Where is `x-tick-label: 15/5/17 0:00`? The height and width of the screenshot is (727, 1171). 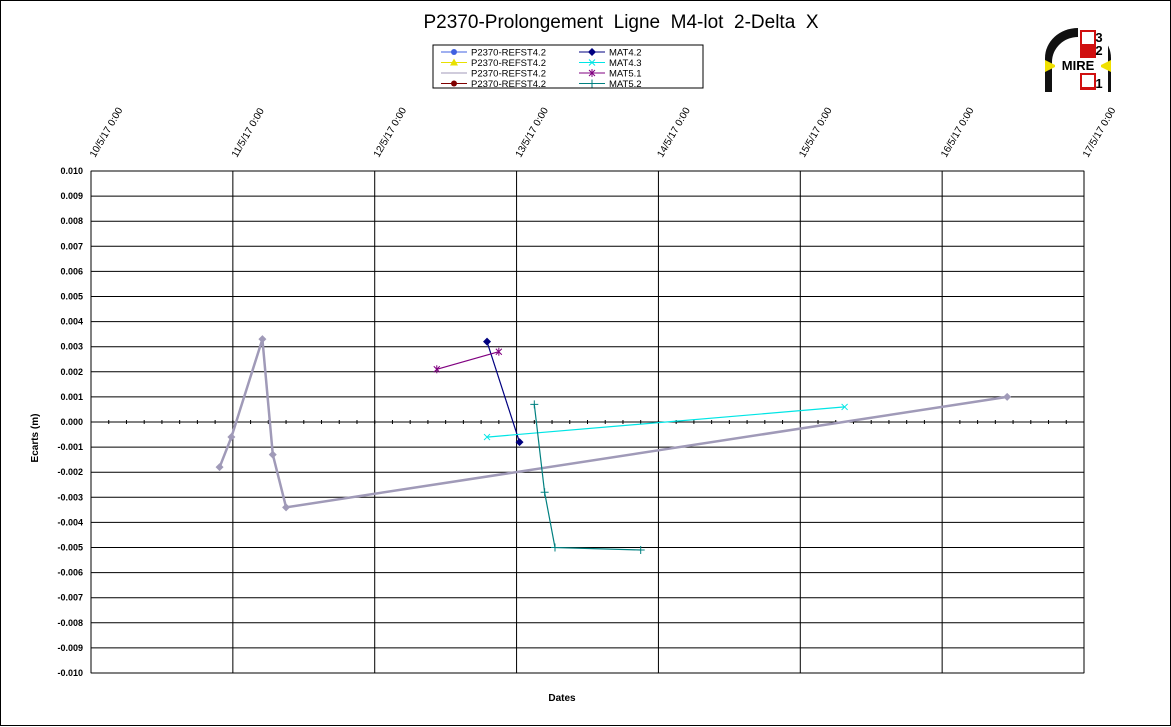 x-tick-label: 15/5/17 0:00 is located at coordinates (816, 132).